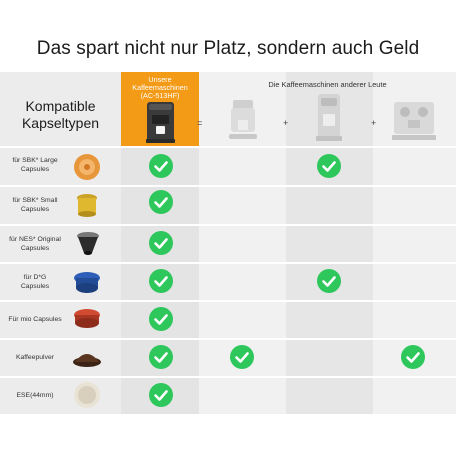 The width and height of the screenshot is (456, 456). What do you see at coordinates (160, 88) in the screenshot?
I see `ours-label: Unsere Kaffeemaschinen (AC-513HF)` at bounding box center [160, 88].